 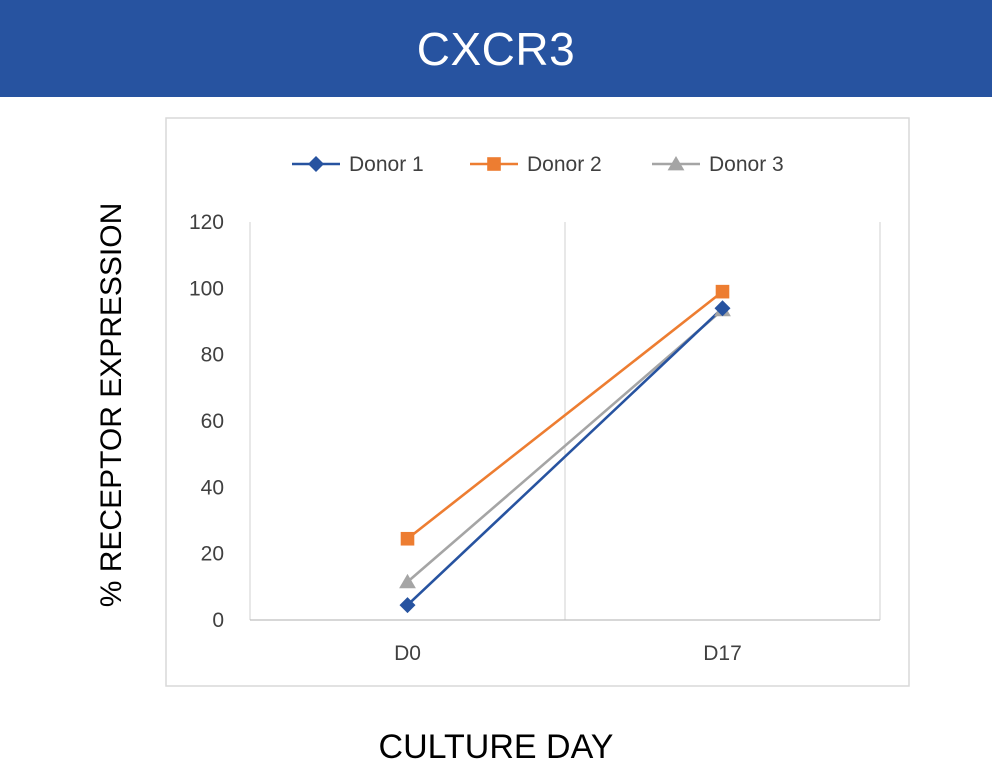 What do you see at coordinates (212, 554) in the screenshot?
I see `y-tick-label: 20` at bounding box center [212, 554].